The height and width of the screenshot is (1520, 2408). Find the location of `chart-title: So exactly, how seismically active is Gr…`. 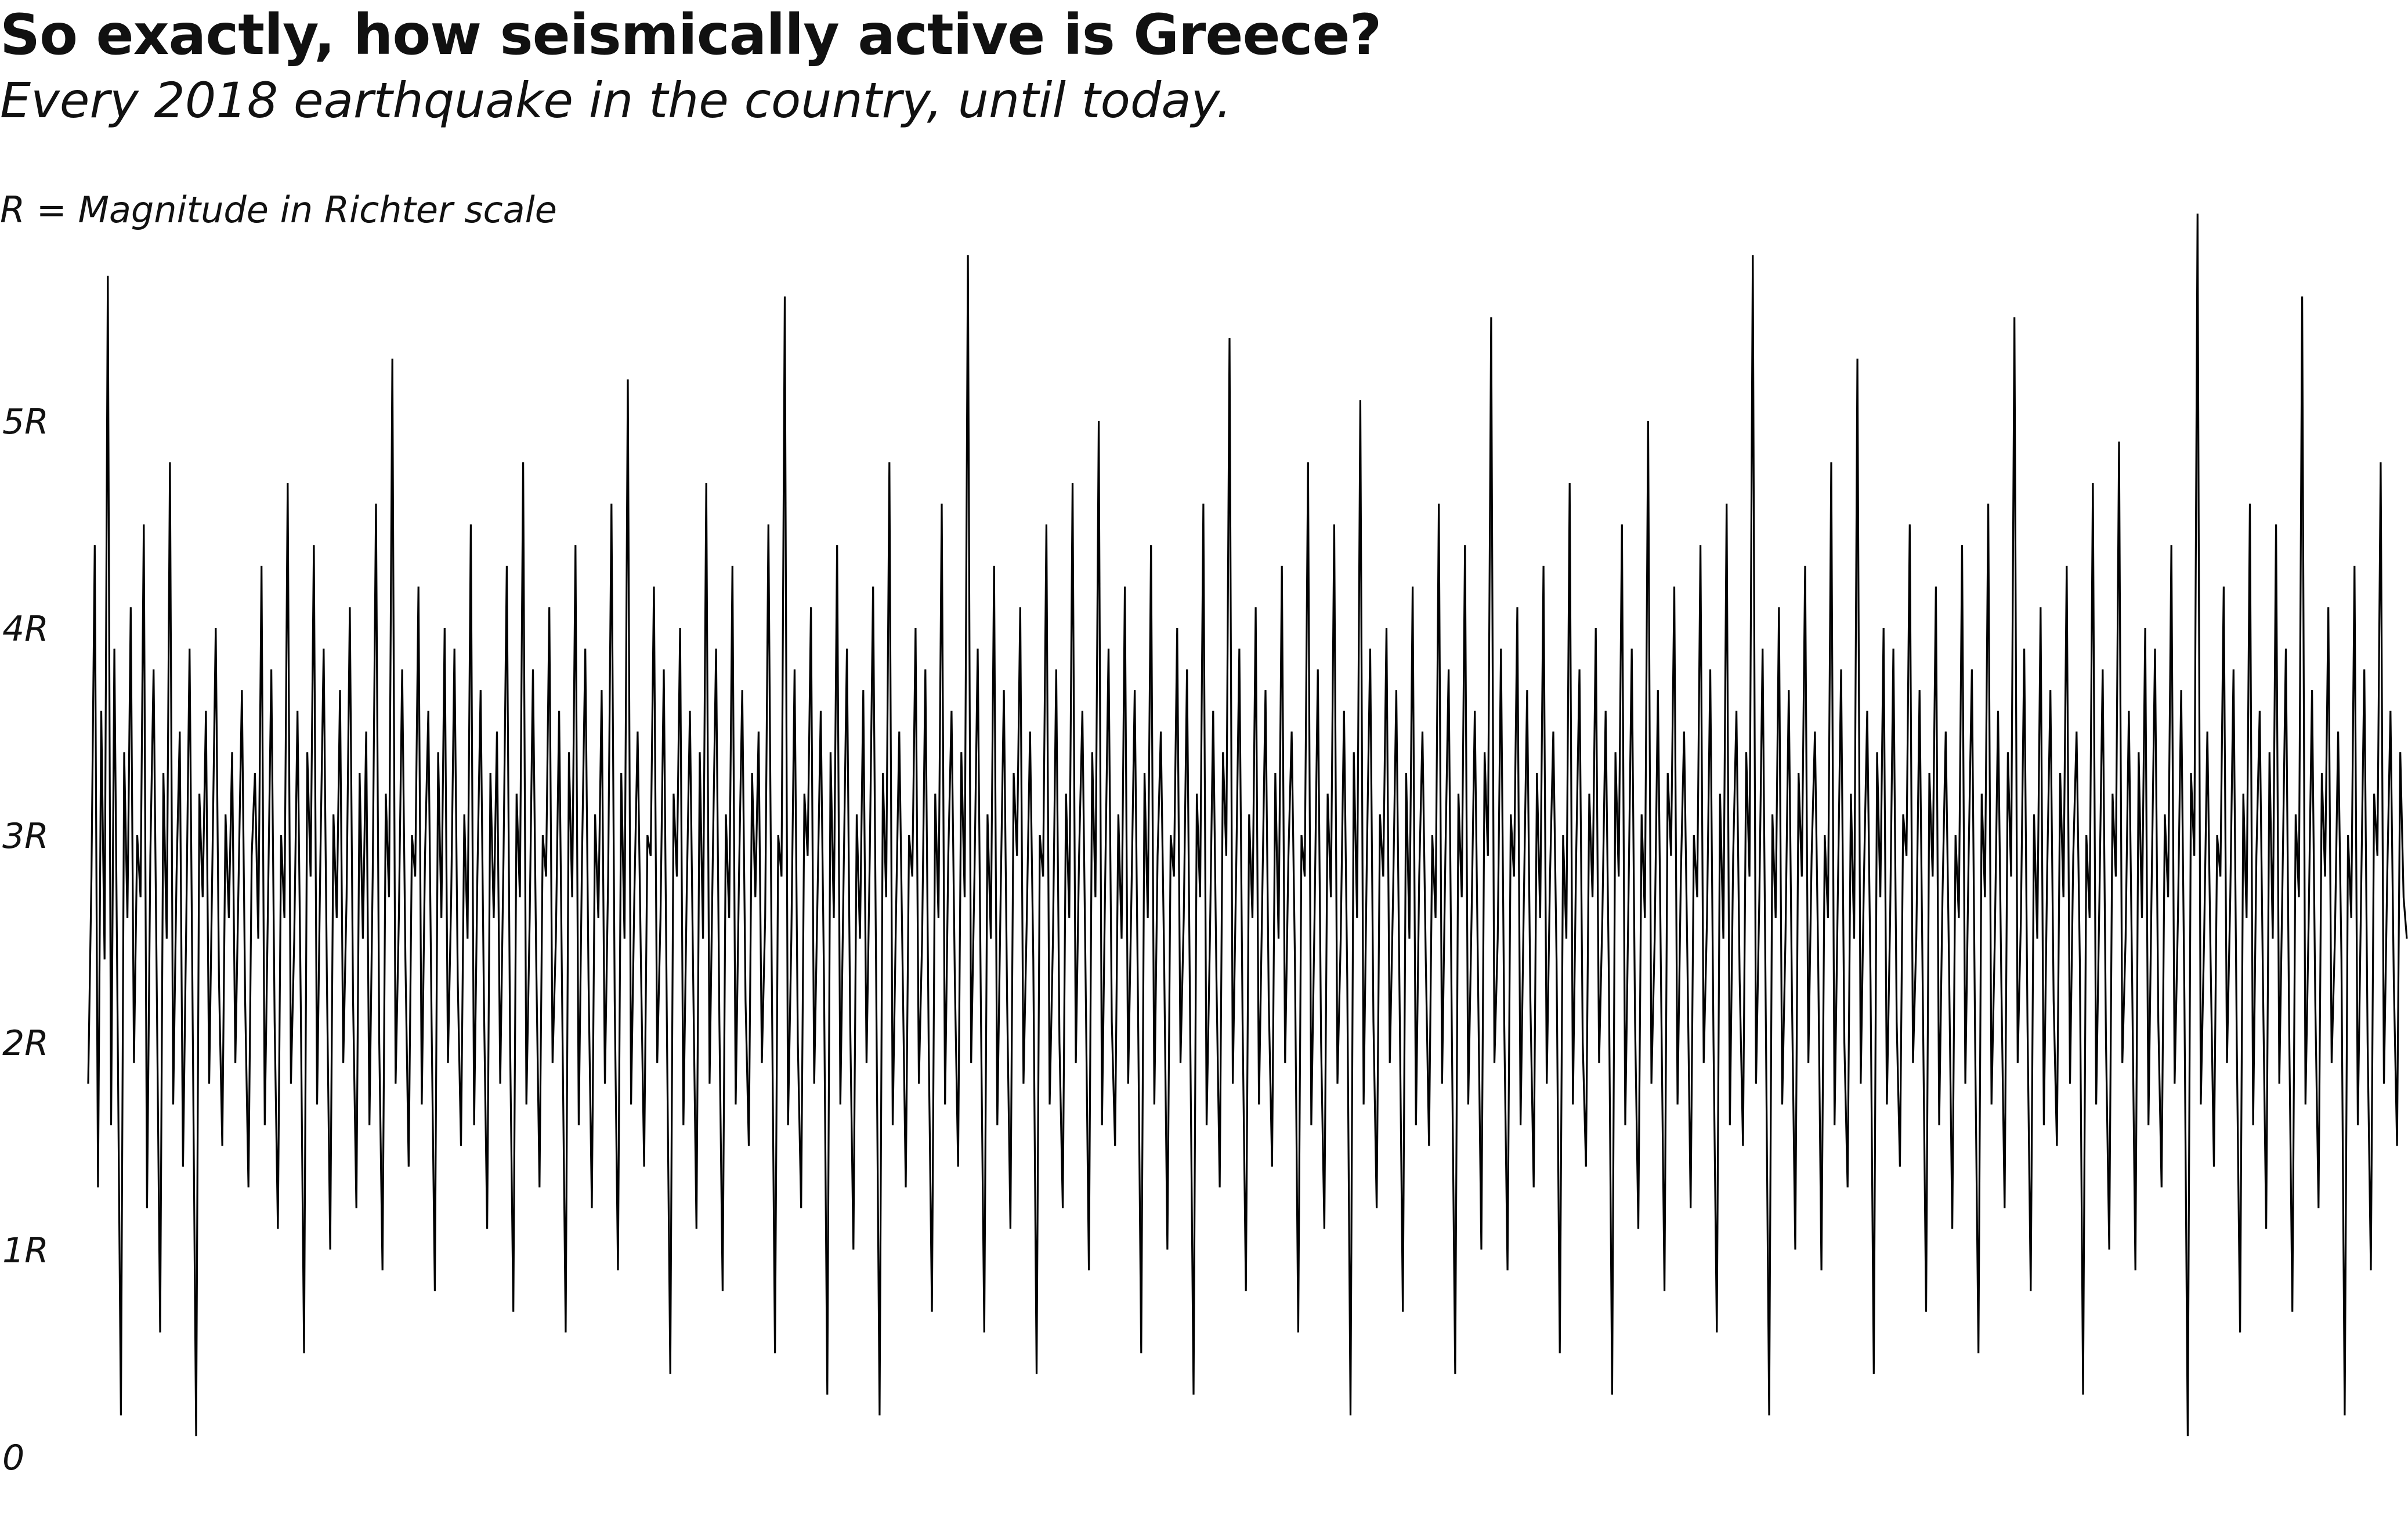

chart-title: So exactly, how seismically active is Gr… is located at coordinates (691, 34).